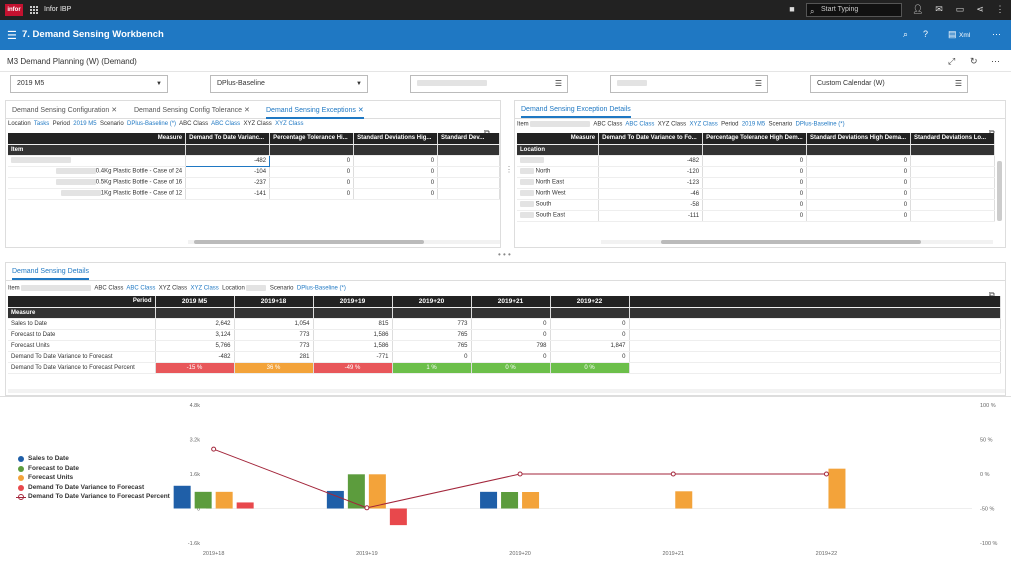 Image resolution: width=1011 pixels, height=570 pixels. Describe the element at coordinates (254, 194) in the screenshot. I see `table-row: 1Kg Plastic Bottle - Case of 12 -141 0 0` at that location.